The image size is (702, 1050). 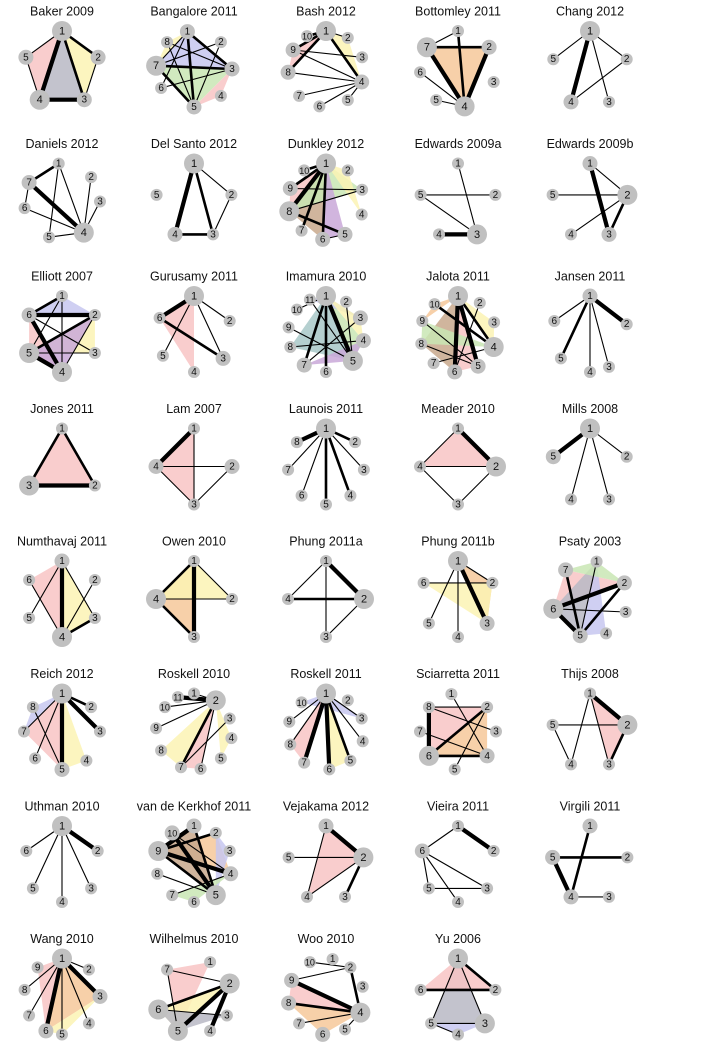 I want to click on network-panel: Bangalore 2011 1 2 3 4 5 6 7 8, so click(x=193, y=59).